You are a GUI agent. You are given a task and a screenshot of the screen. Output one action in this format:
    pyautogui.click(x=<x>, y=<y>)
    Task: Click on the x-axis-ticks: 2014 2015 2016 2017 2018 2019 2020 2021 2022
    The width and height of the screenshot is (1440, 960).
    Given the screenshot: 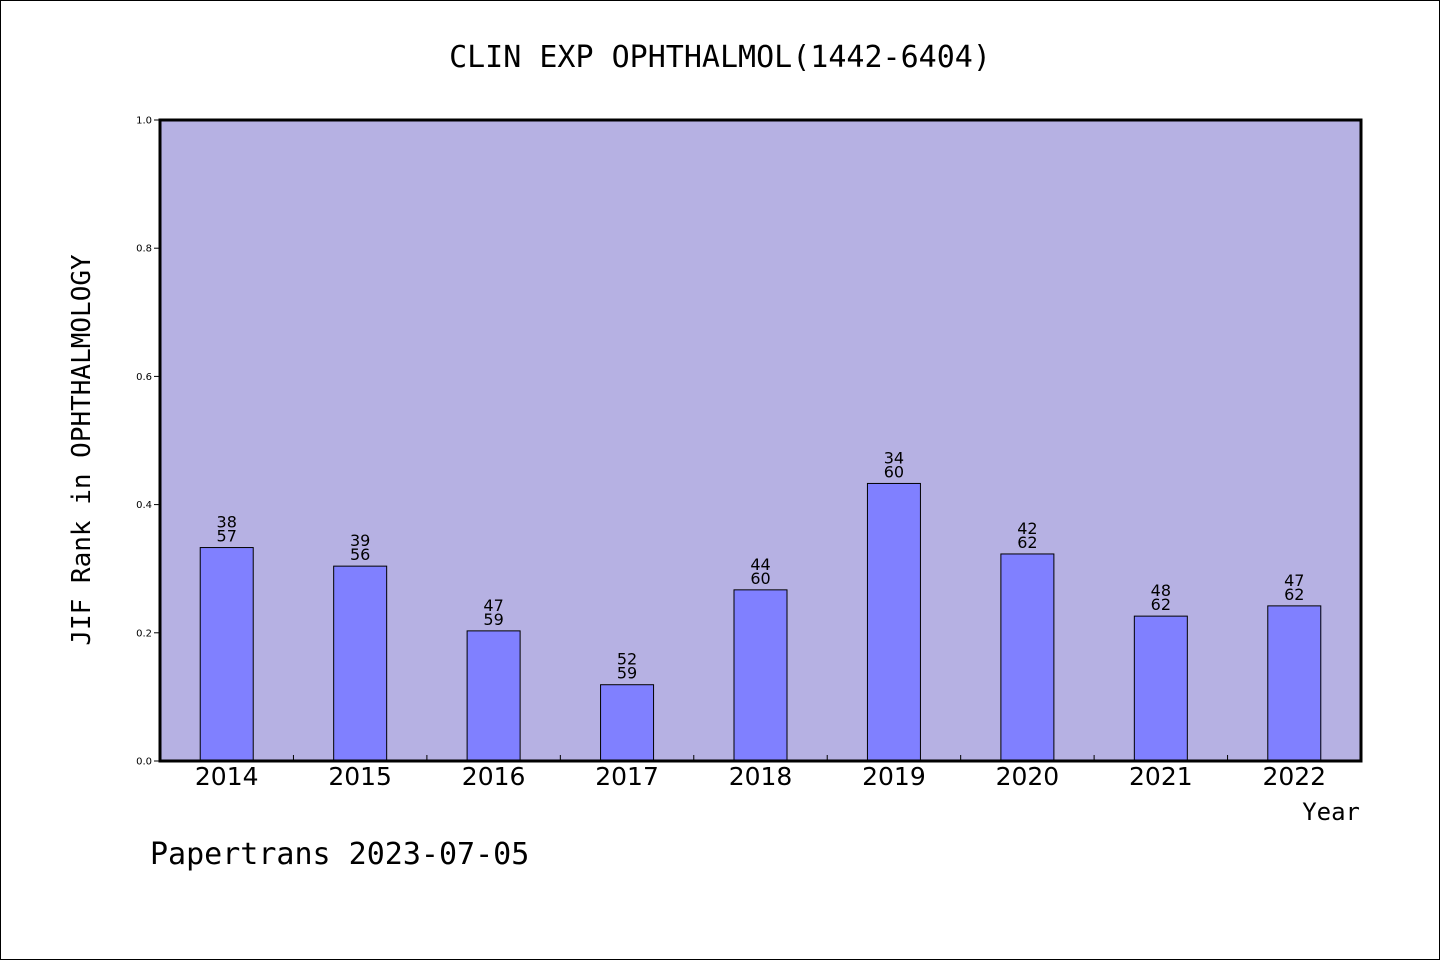 What is the action you would take?
    pyautogui.click(x=760, y=773)
    